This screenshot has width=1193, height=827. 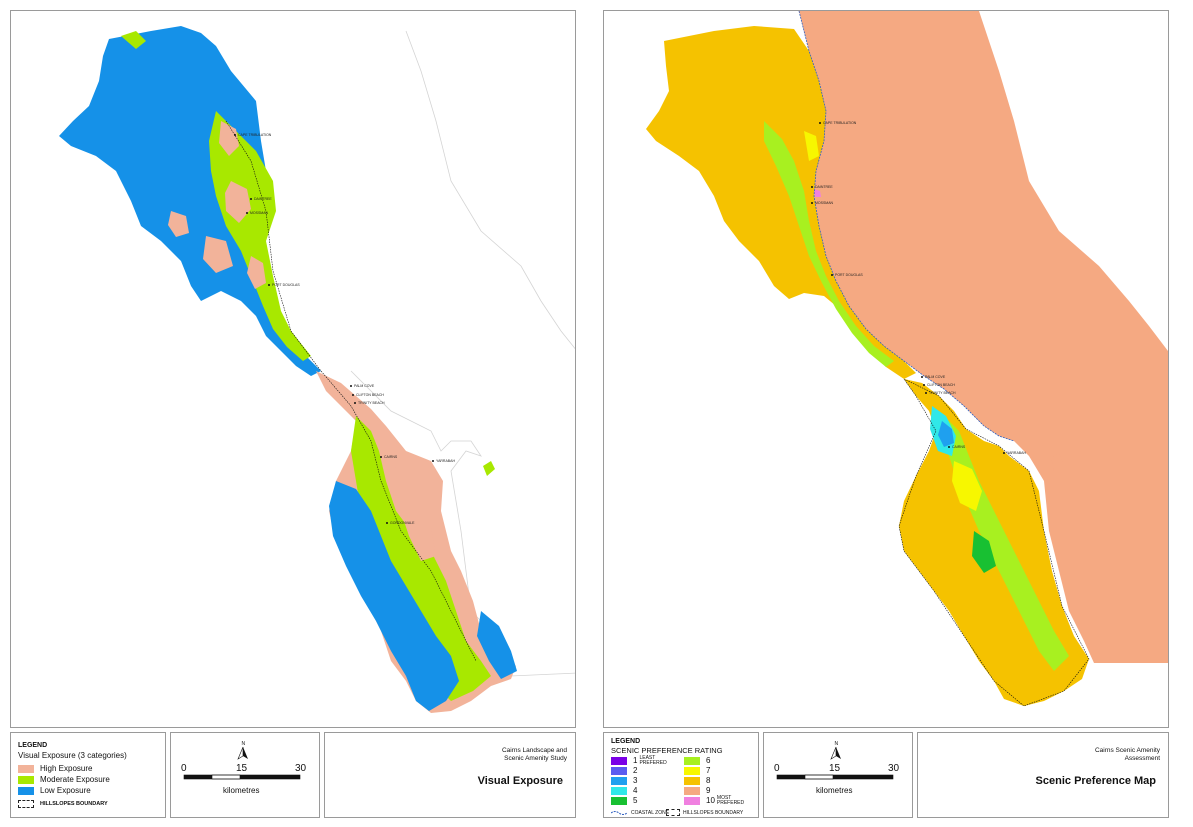 I want to click on scale-tick-30: 30, so click(x=301, y=768).